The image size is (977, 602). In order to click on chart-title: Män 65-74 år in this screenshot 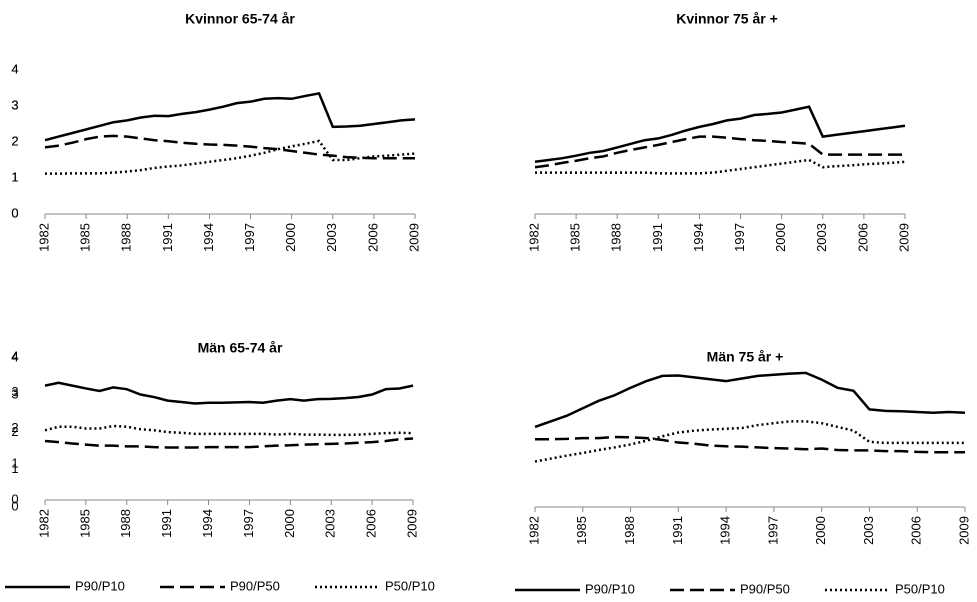, I will do `click(240, 348)`.